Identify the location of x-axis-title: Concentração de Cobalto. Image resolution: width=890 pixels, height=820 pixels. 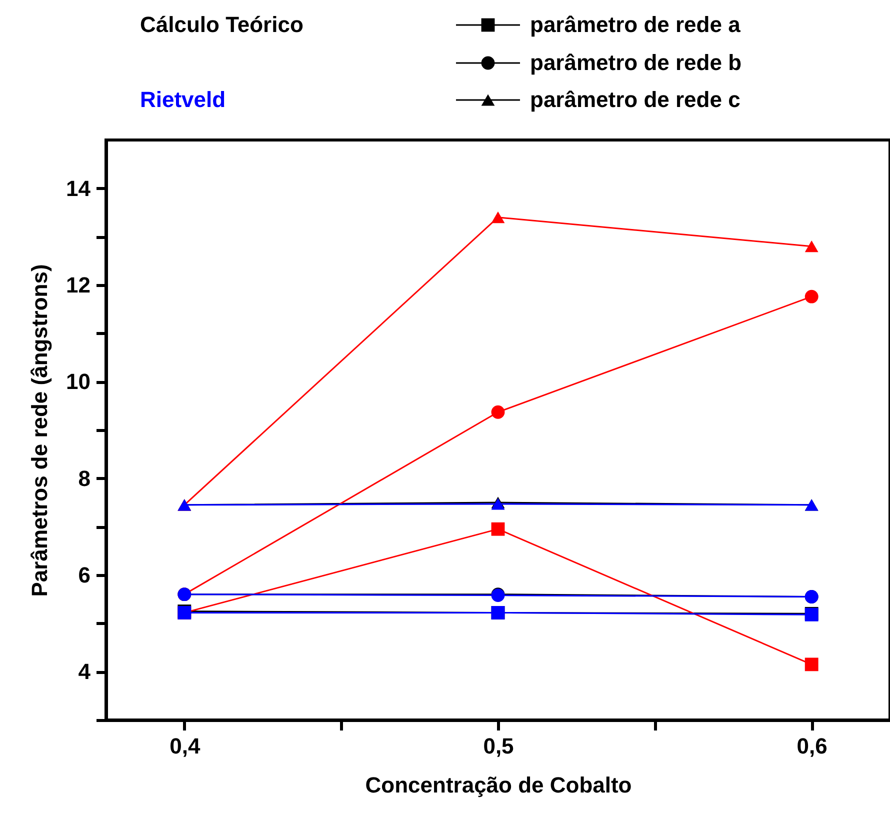
(498, 785).